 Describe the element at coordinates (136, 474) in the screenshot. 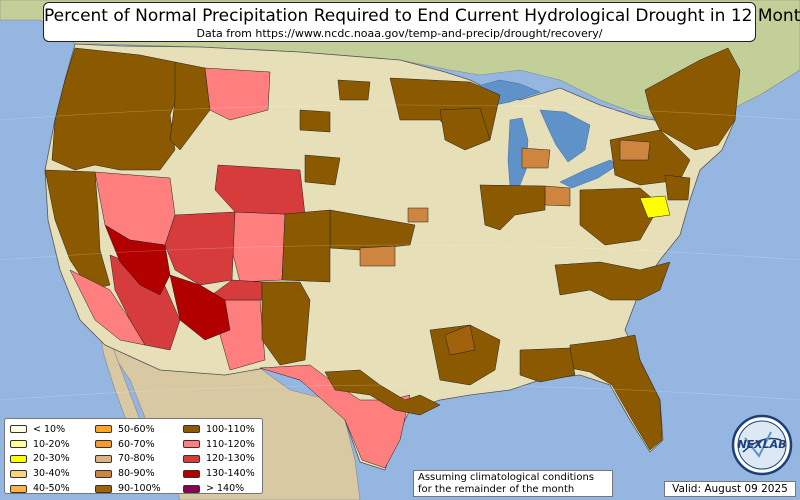

I see `legend-label: 80-90%` at that location.